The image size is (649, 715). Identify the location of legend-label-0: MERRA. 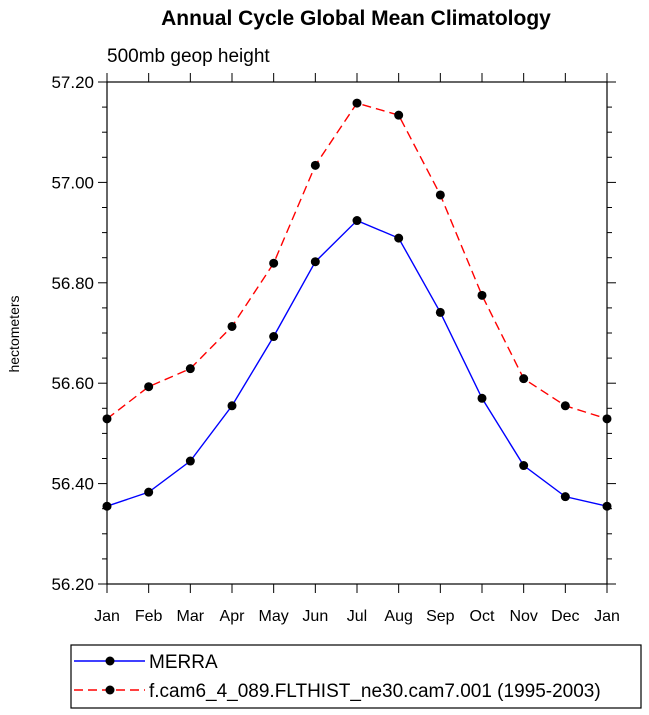
(183, 662).